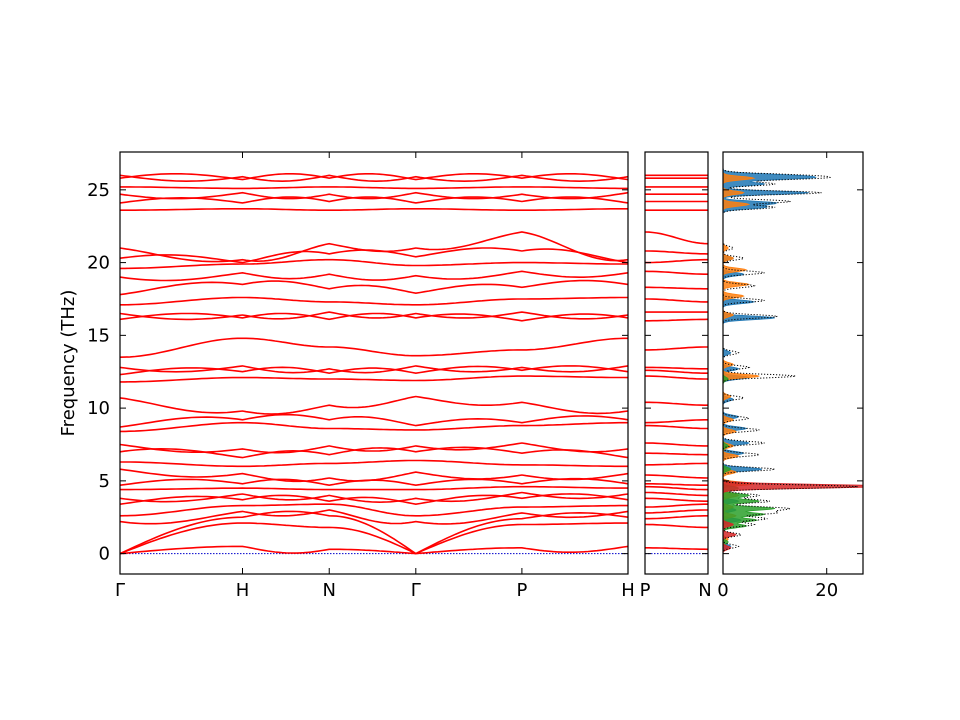 This screenshot has height=720, width=960. I want to click on y-tick-label: 10, so click(98, 408).